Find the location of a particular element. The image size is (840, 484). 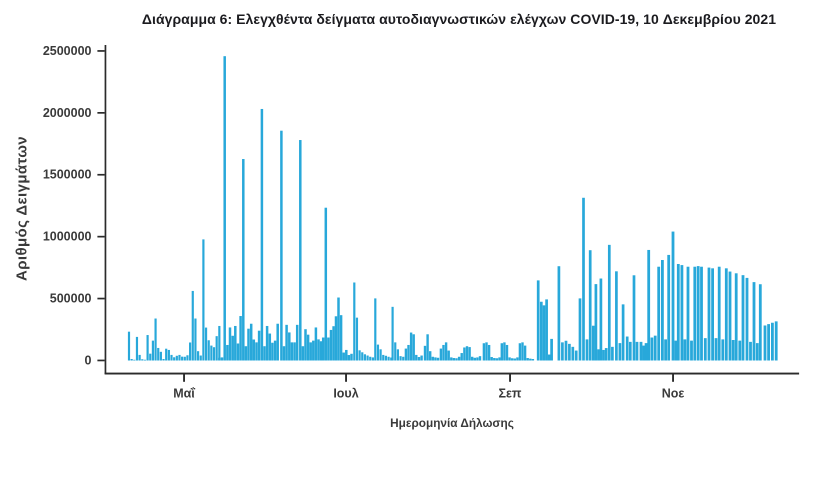

svg-text: 2000000 is located at coordinates (67, 113).